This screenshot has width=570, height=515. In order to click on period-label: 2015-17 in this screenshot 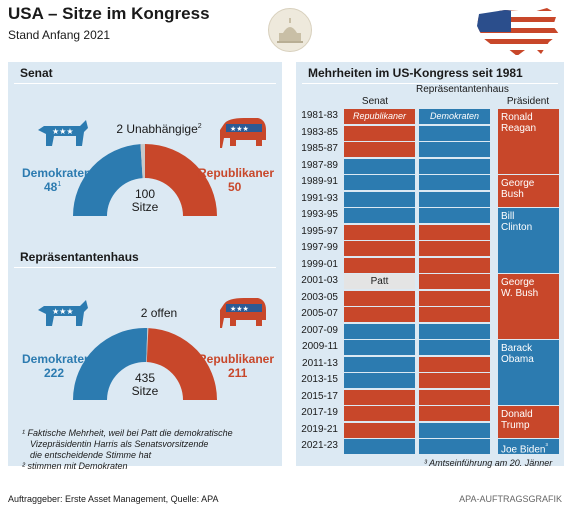, I will do `click(319, 396)`.